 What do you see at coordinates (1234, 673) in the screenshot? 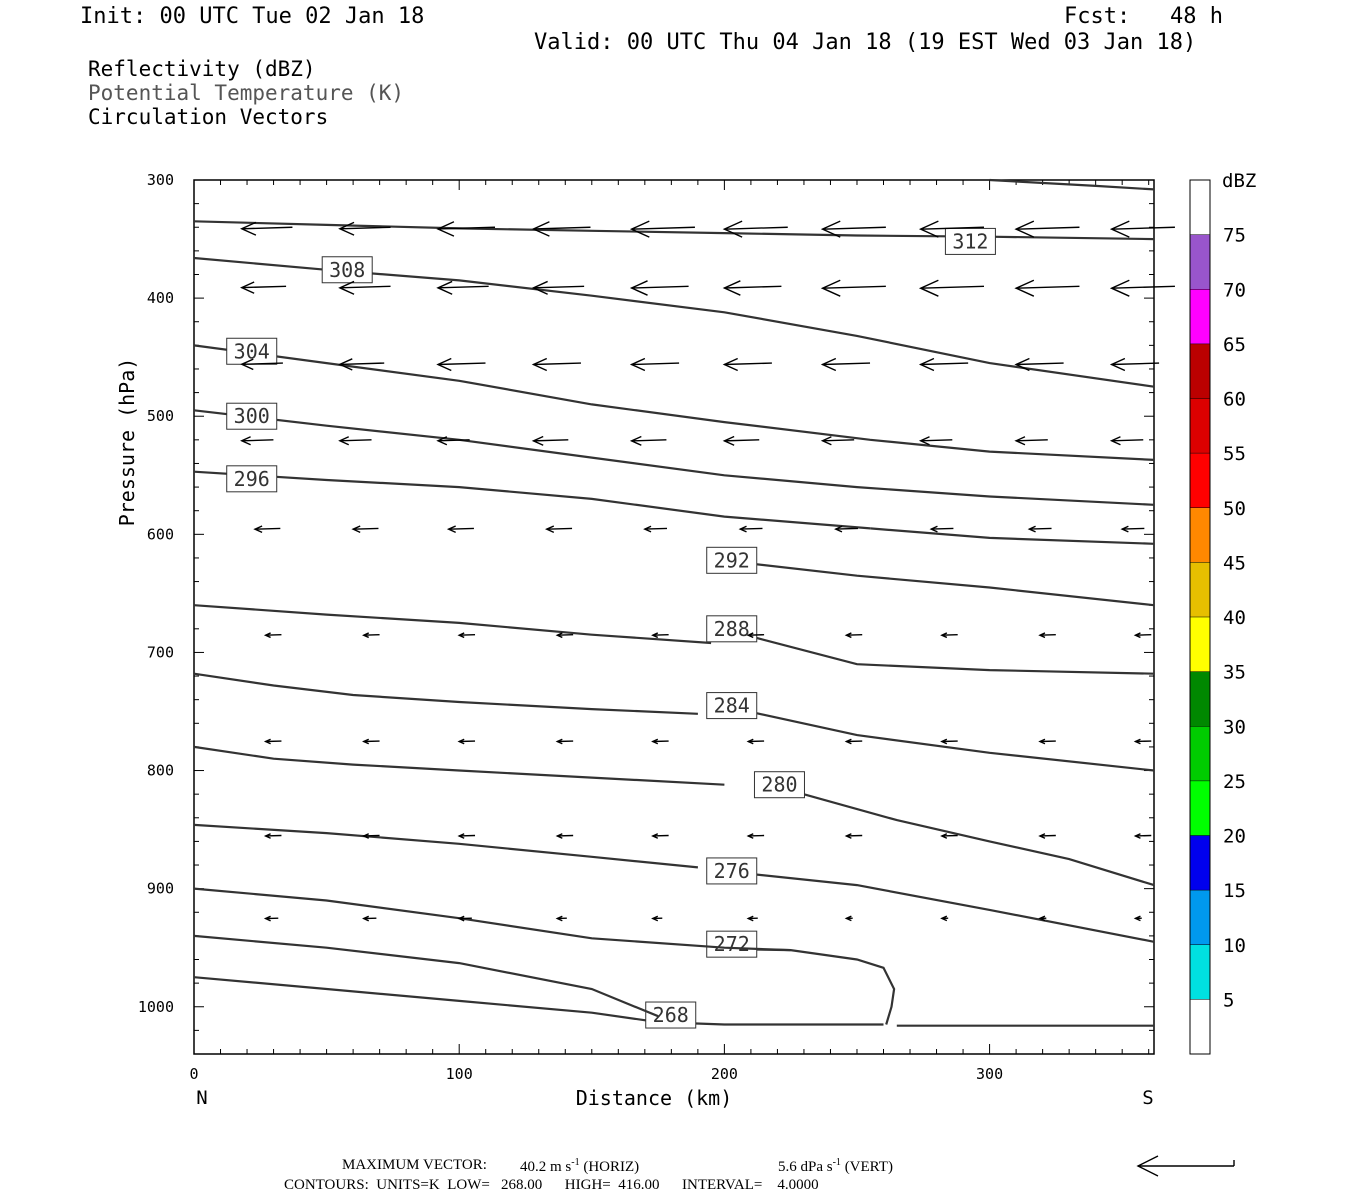
I see `colorbar-level-label: 35` at bounding box center [1234, 673].